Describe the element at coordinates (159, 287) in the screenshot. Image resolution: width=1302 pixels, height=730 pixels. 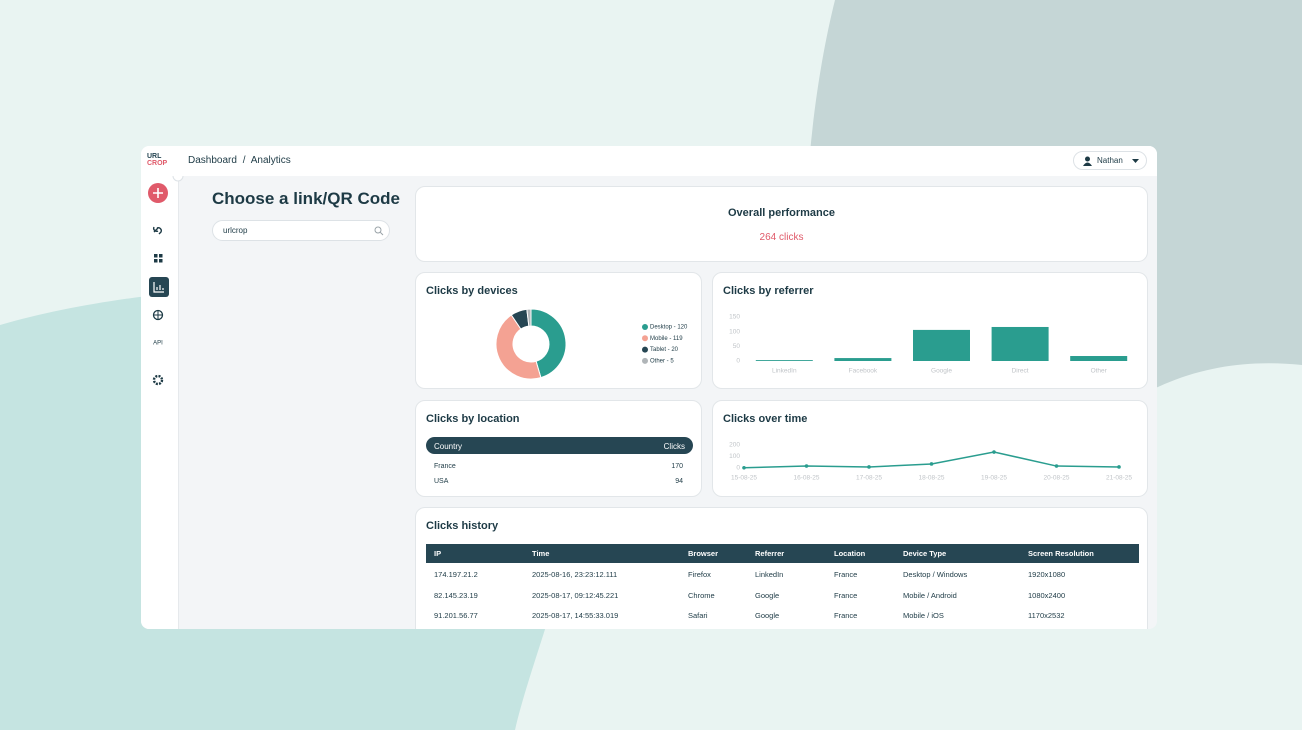
I see `analytics-icon` at that location.